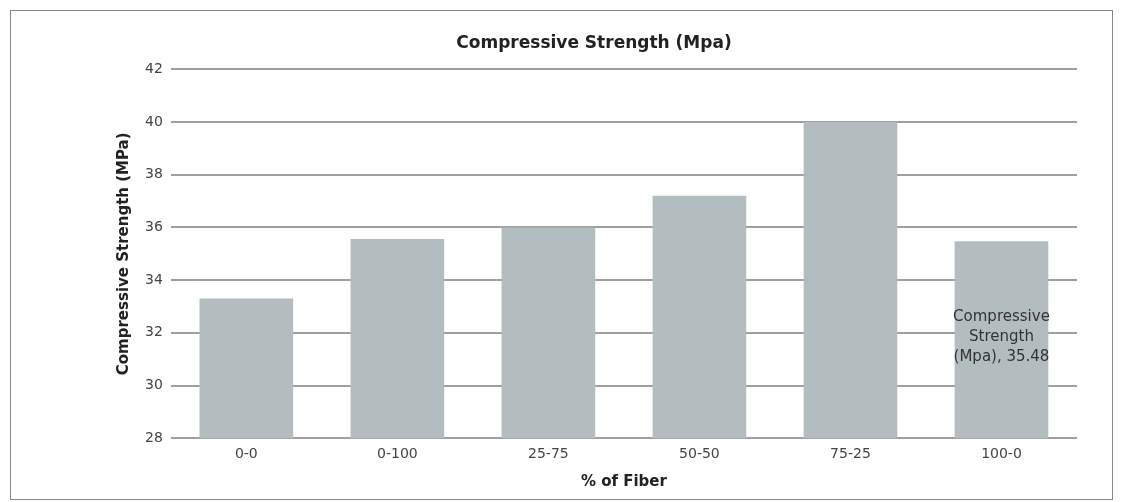 The width and height of the screenshot is (1125, 502). I want to click on chart-title: Compressive Strength (Mpa), so click(594, 41).